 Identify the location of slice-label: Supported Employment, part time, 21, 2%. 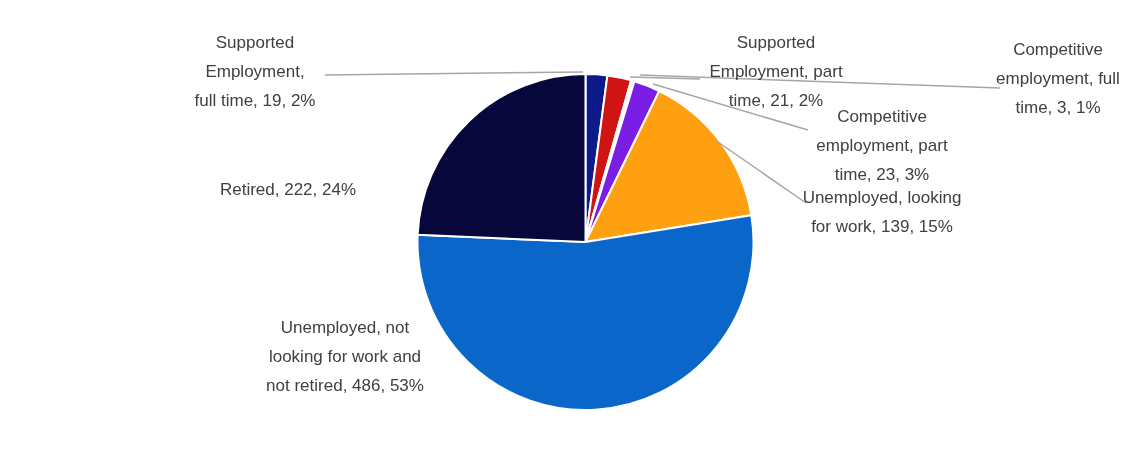
(776, 71).